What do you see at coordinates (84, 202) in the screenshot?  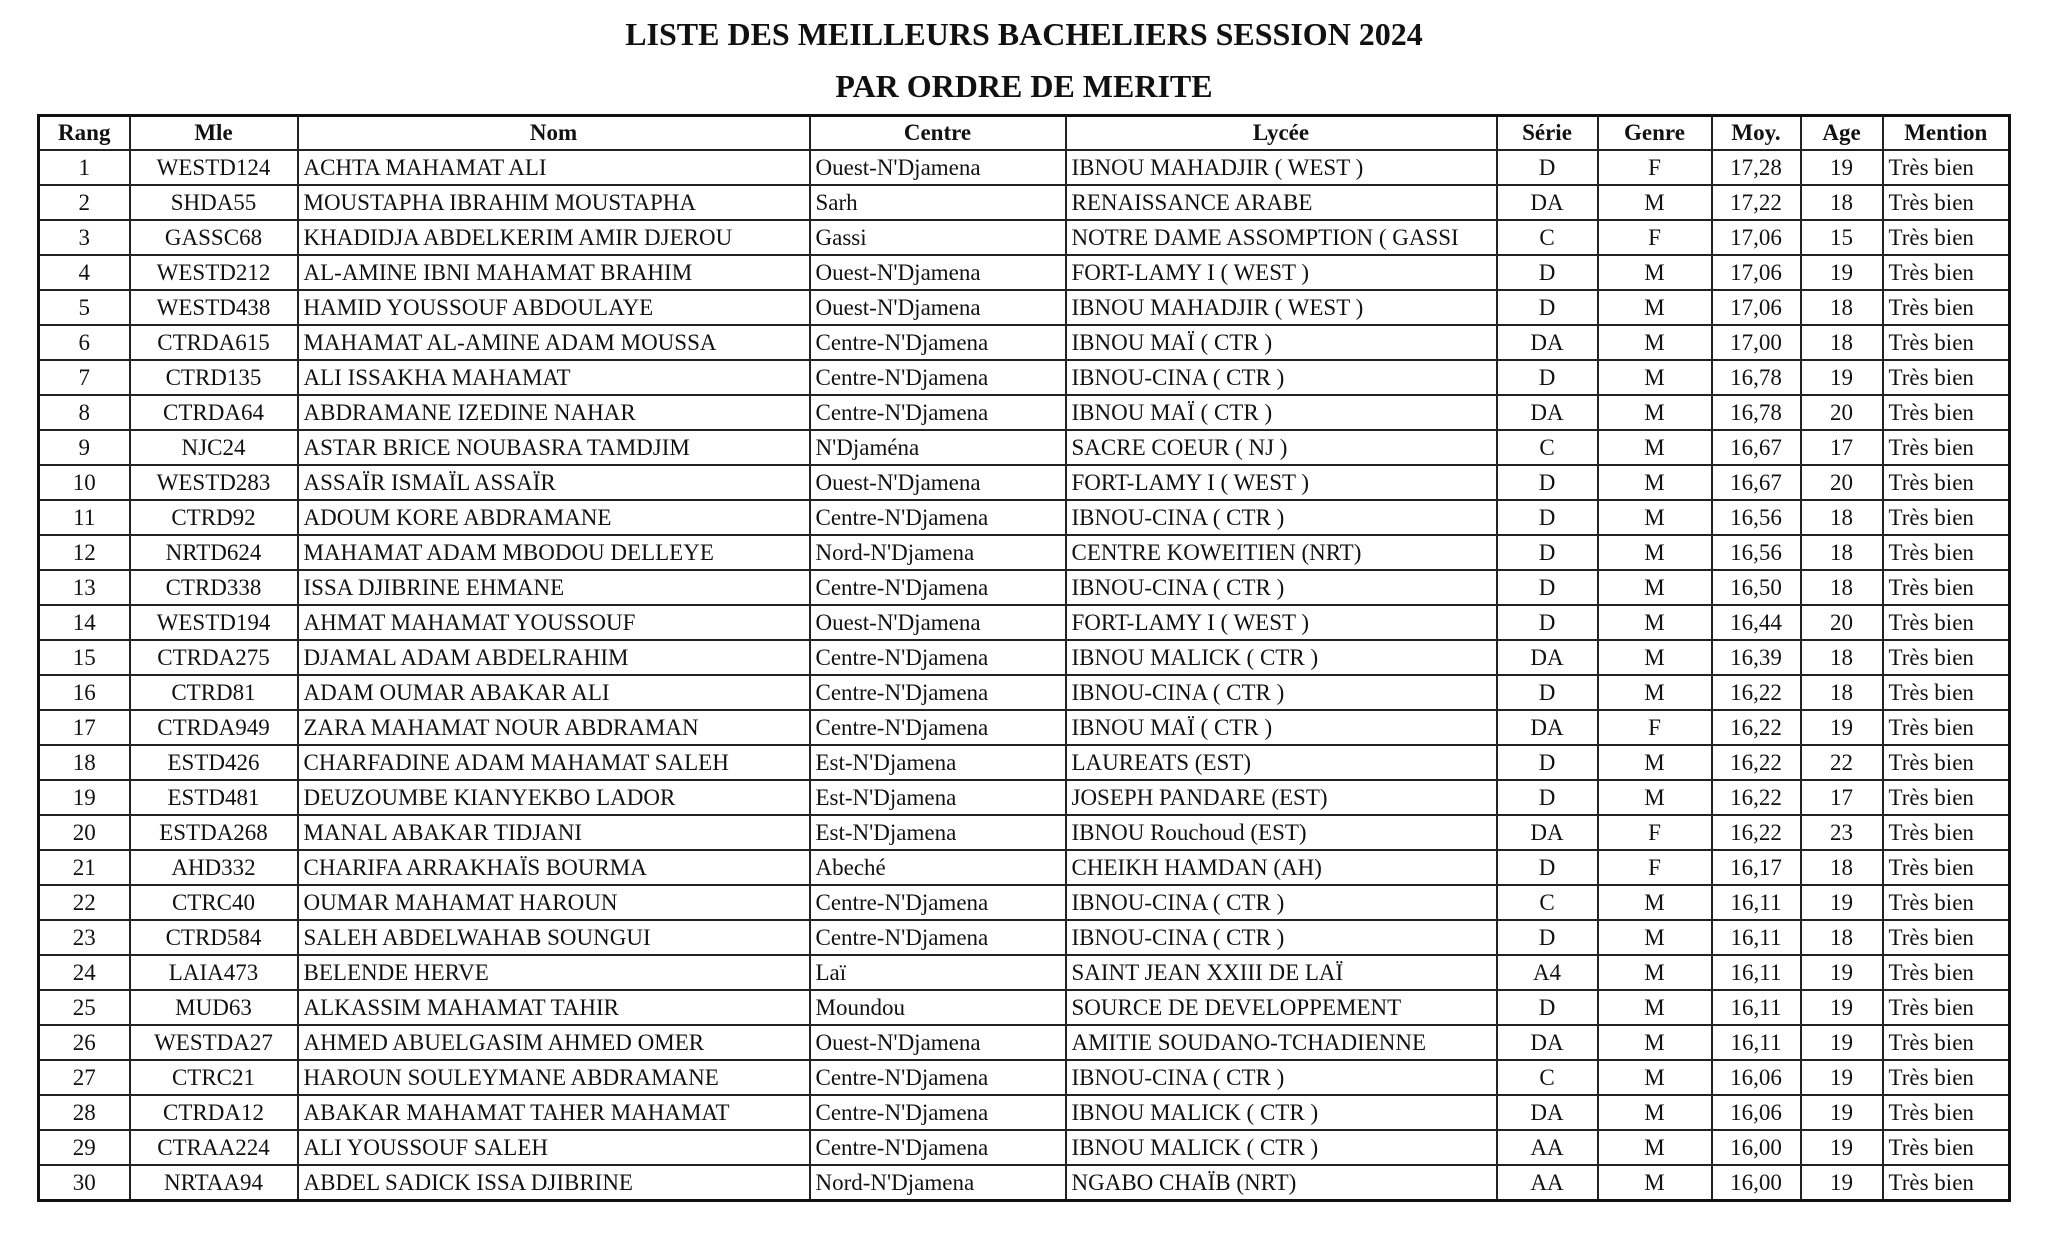 I see `table-cell: 2` at bounding box center [84, 202].